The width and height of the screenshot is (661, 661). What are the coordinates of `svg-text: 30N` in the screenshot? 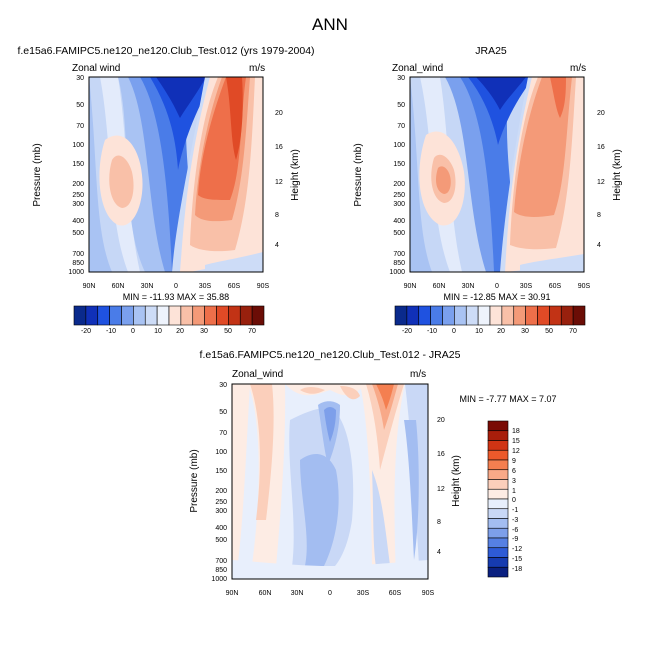 It's located at (147, 286).